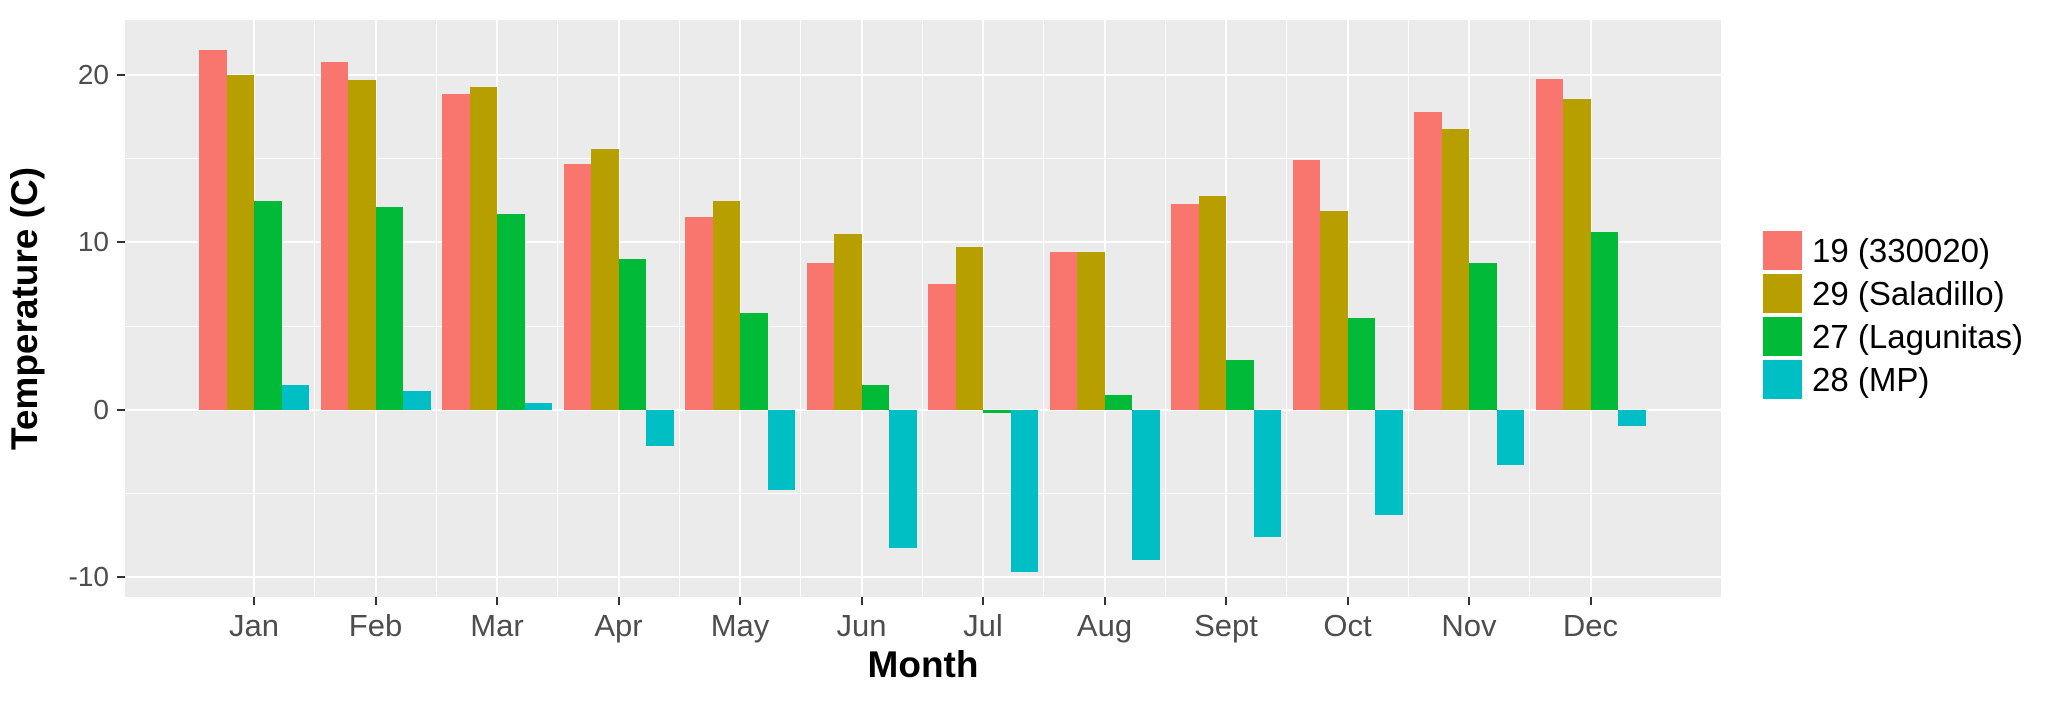 The width and height of the screenshot is (2067, 706). I want to click on bar-mar-series2, so click(483, 248).